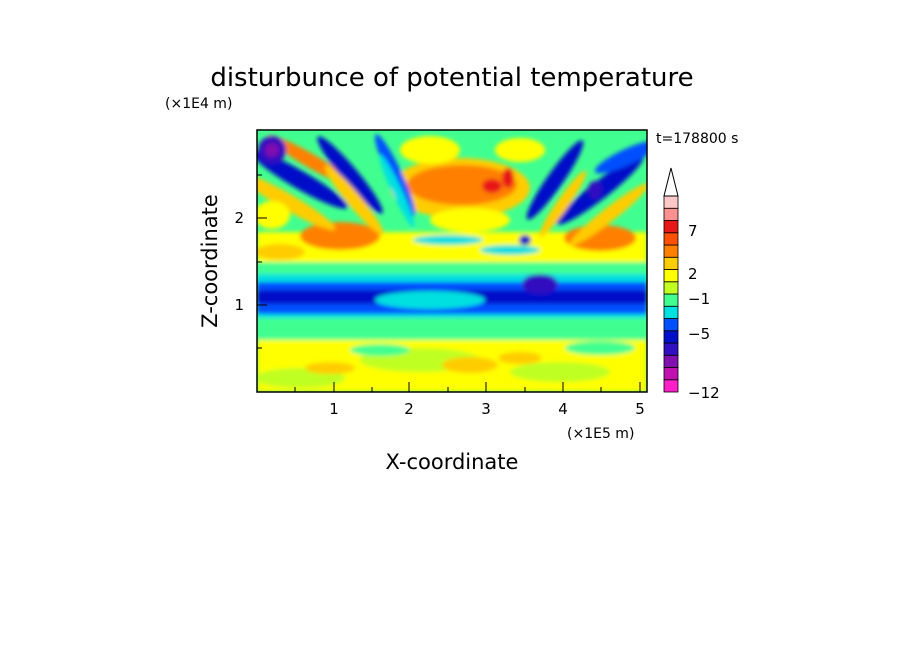  What do you see at coordinates (409, 409) in the screenshot?
I see `x-tick-label-2: 2` at bounding box center [409, 409].